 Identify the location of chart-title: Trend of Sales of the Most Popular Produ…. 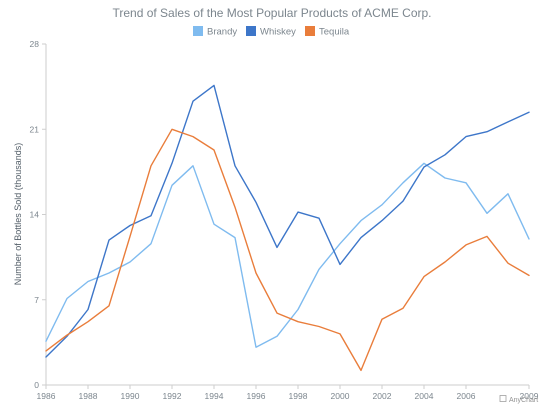
(271, 13).